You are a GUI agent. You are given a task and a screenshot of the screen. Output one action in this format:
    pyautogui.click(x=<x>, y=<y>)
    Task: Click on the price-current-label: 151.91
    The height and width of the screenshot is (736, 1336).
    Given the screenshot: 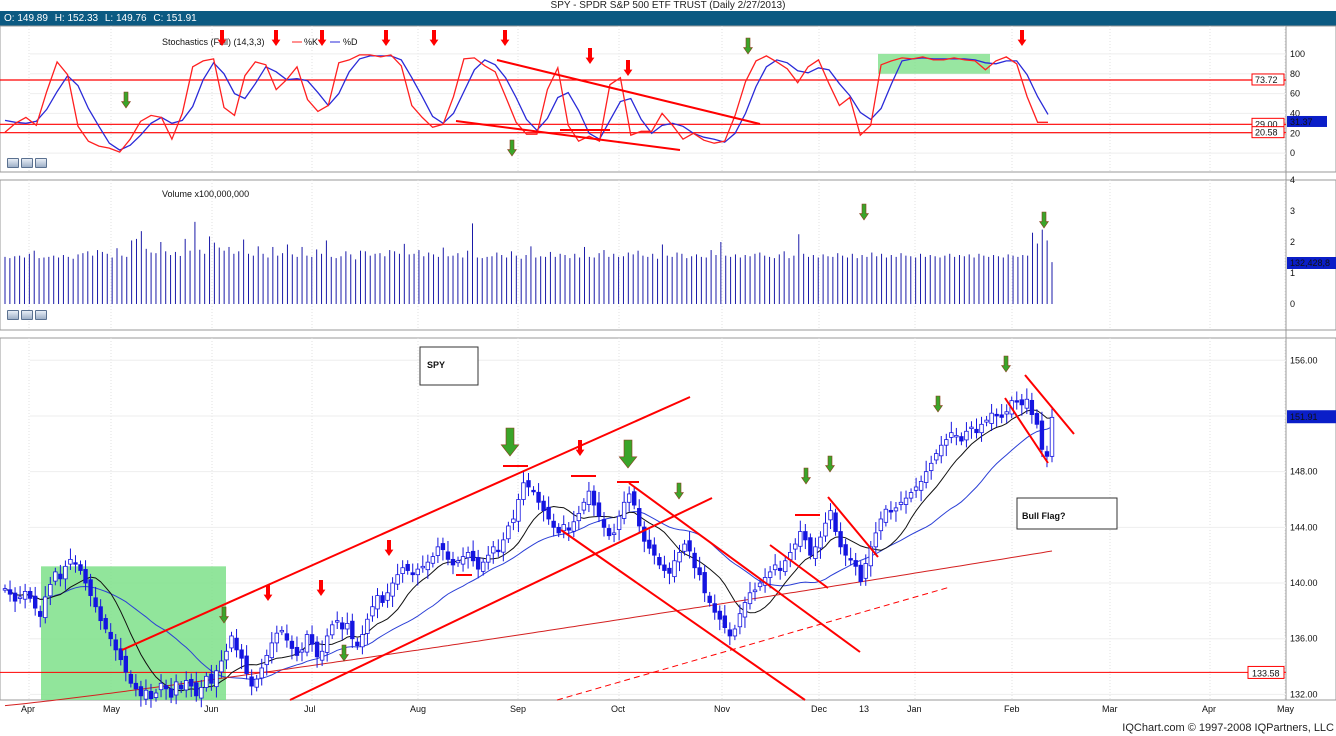 What is the action you would take?
    pyautogui.click(x=1304, y=417)
    